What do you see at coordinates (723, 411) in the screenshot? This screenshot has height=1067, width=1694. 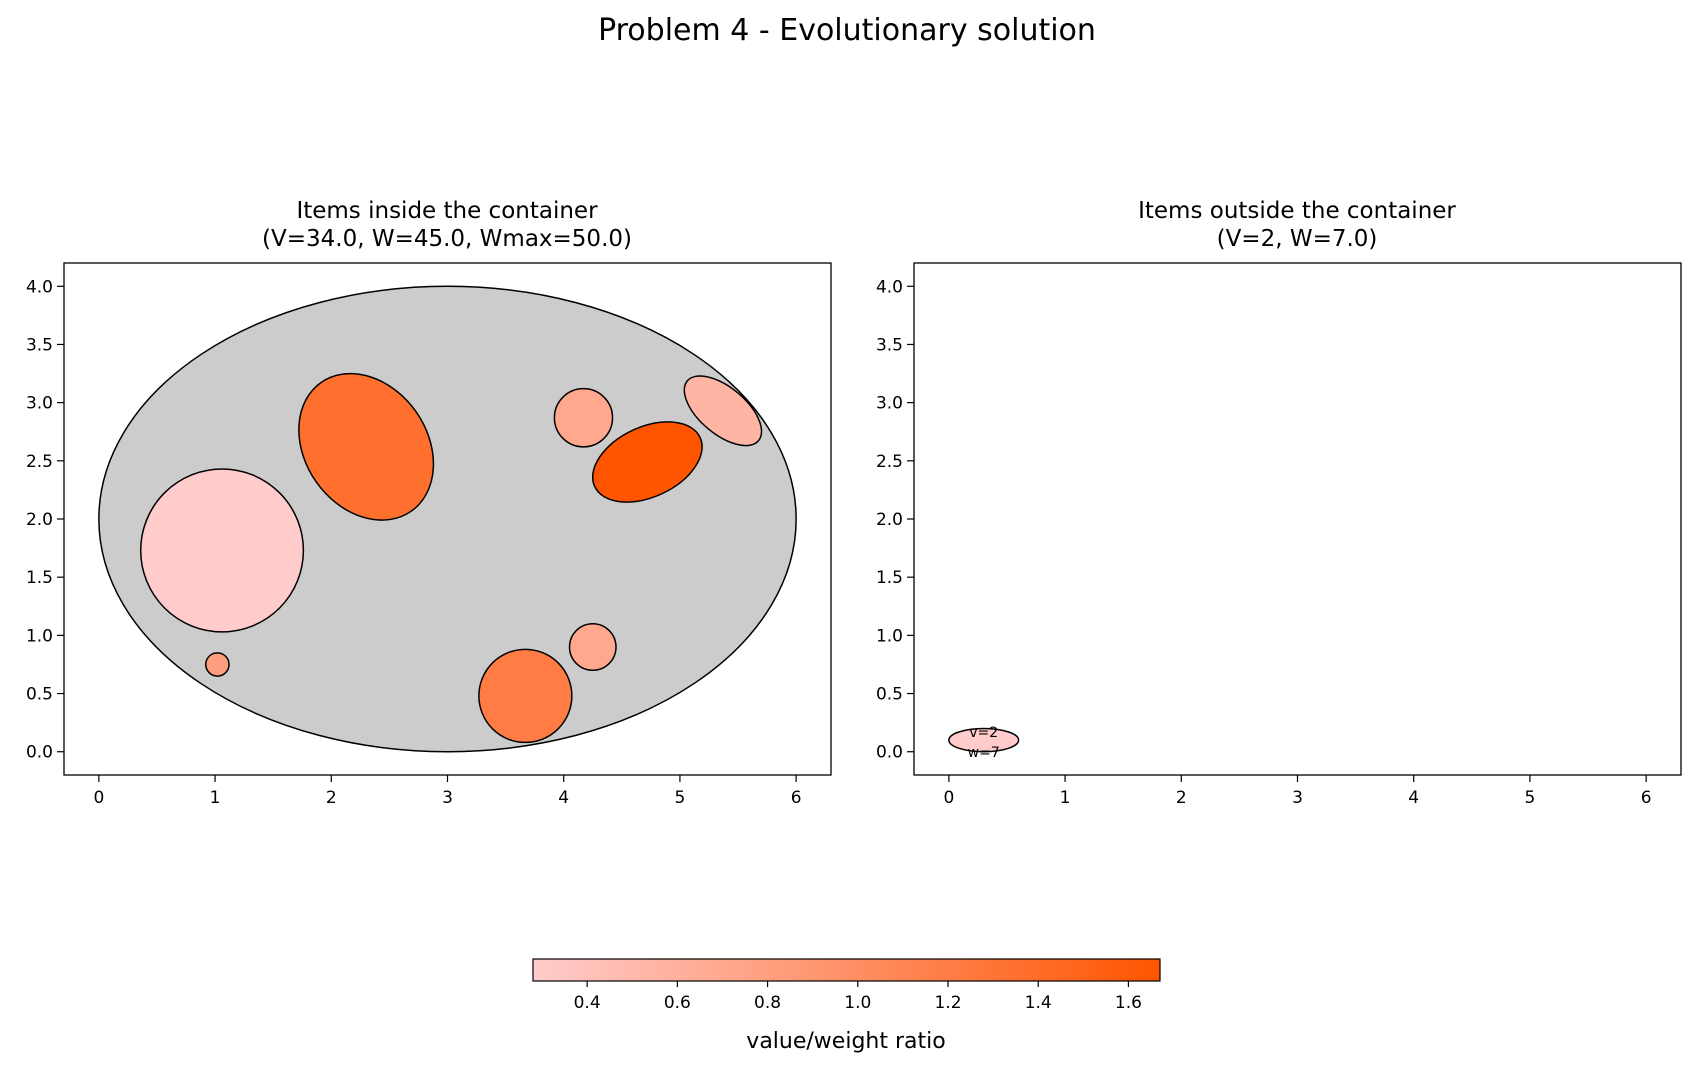 I see `item-light-ellipse-right-edge` at bounding box center [723, 411].